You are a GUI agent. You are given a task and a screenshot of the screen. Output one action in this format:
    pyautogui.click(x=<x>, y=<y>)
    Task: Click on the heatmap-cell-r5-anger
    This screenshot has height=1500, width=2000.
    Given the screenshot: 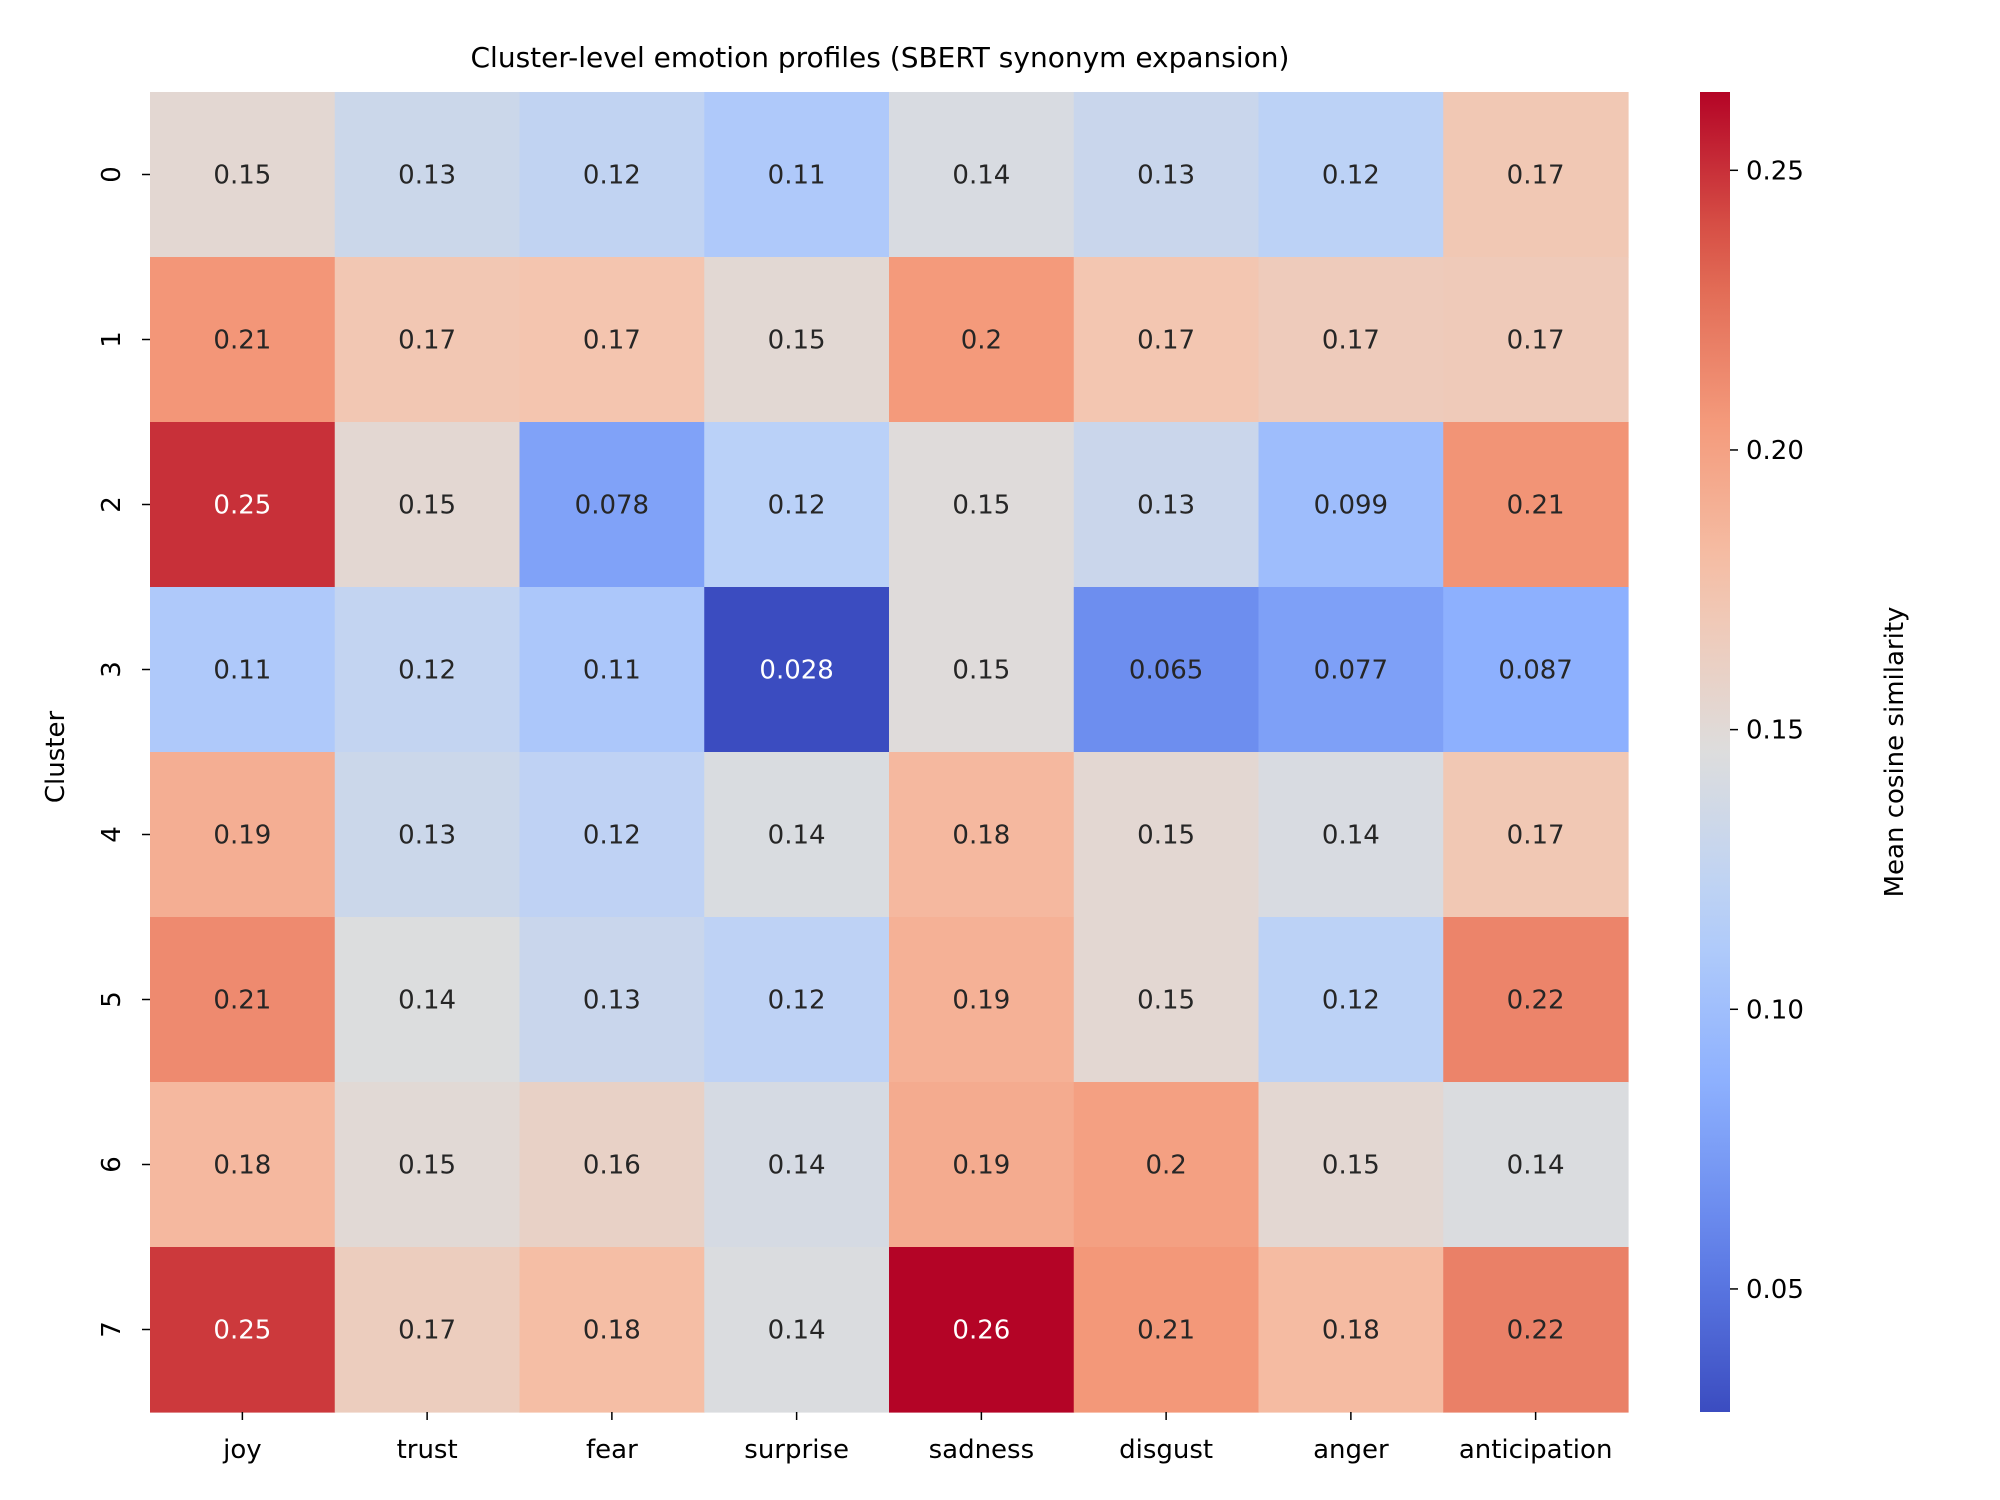 What is the action you would take?
    pyautogui.click(x=1351, y=1000)
    